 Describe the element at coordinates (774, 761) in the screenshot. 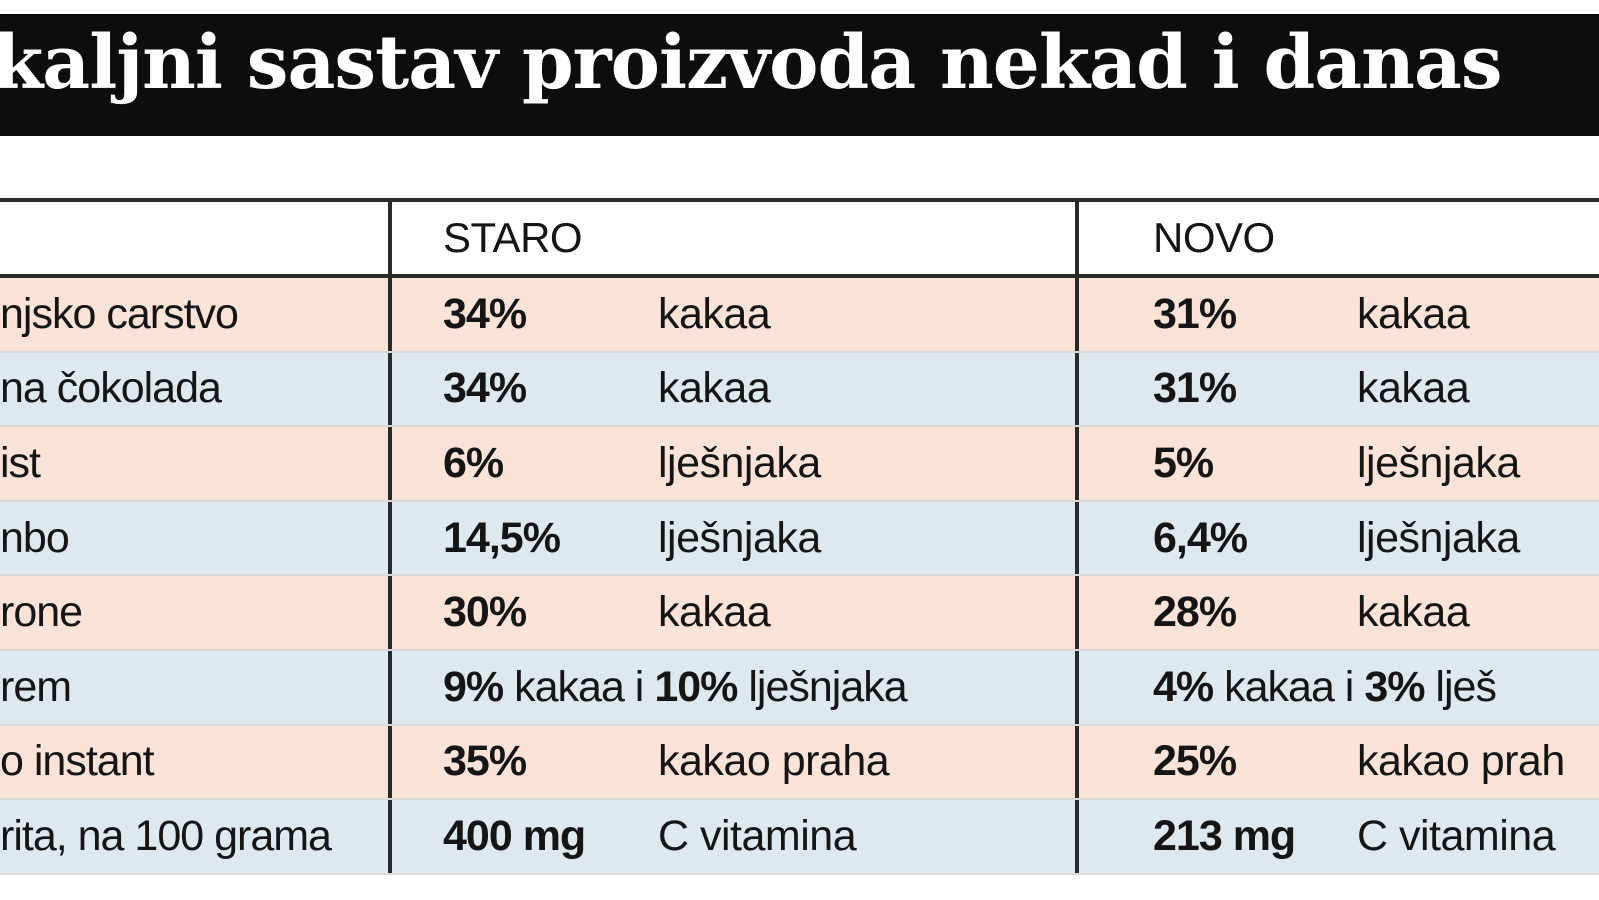

I see `staro-unit: kakao praha` at that location.